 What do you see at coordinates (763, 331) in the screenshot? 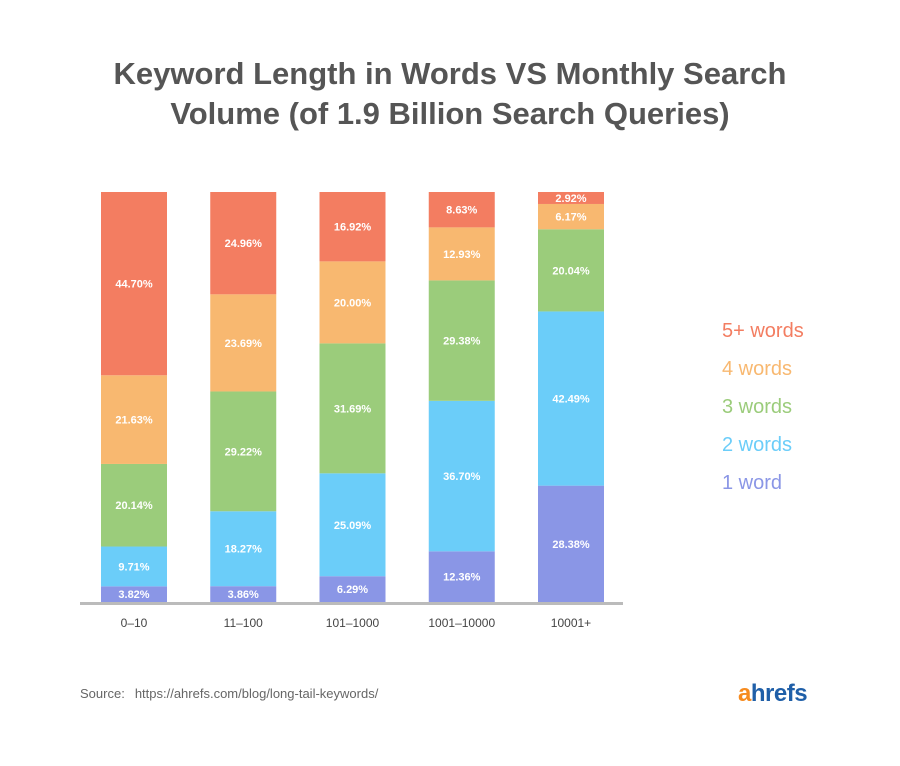
I see `legend-item: 5+ words` at bounding box center [763, 331].